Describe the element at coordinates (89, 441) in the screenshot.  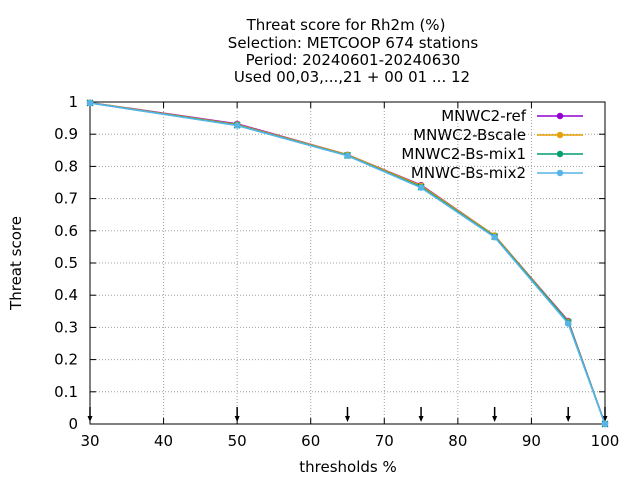
I see `x-tick-label: 30` at that location.